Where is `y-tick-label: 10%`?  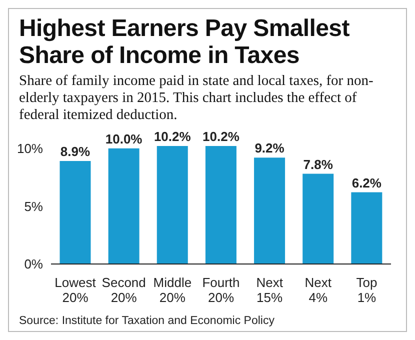
y-tick-label: 10% is located at coordinates (30, 148).